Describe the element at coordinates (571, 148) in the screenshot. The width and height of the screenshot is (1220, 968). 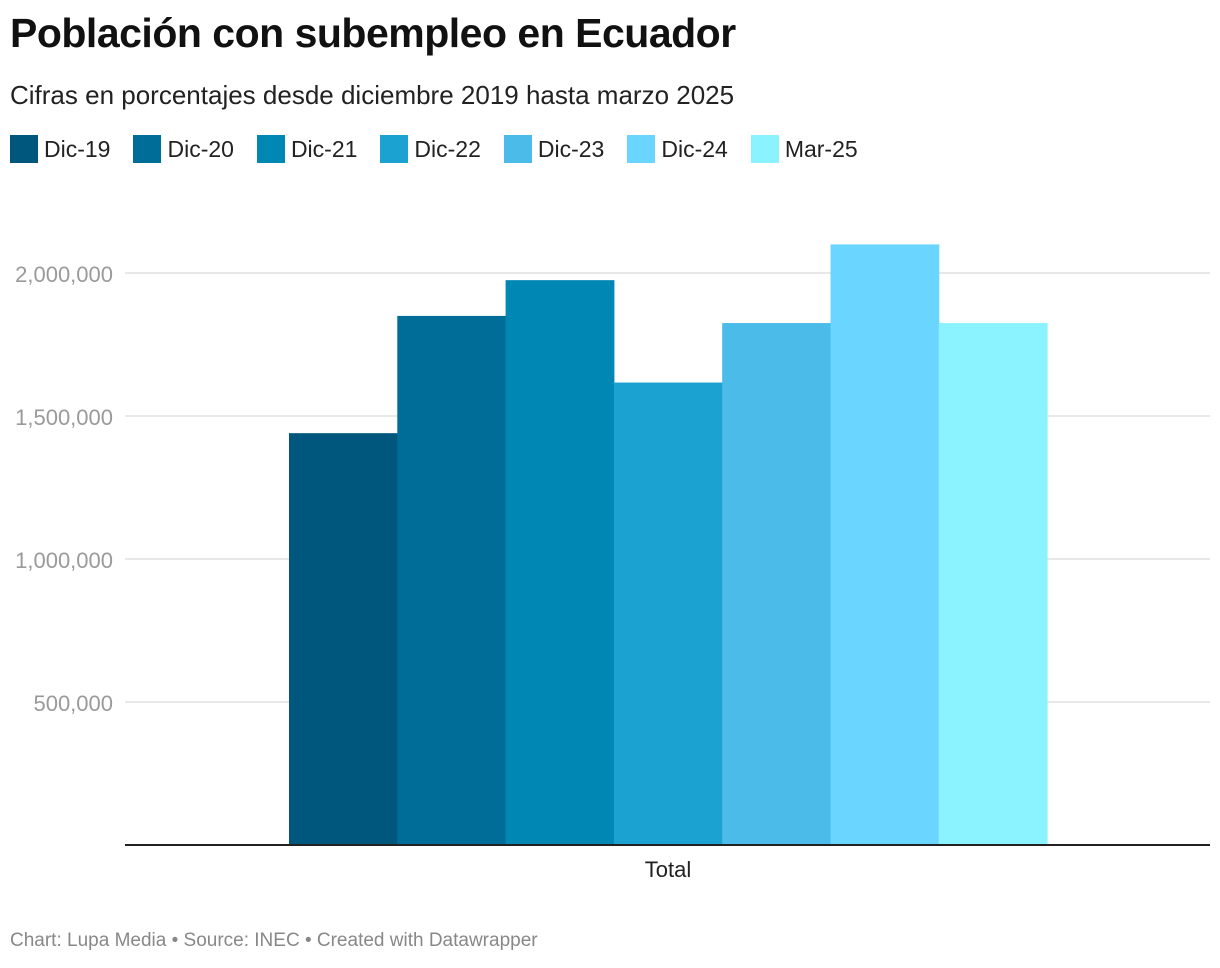
I see `legend-label: Dic-23` at that location.